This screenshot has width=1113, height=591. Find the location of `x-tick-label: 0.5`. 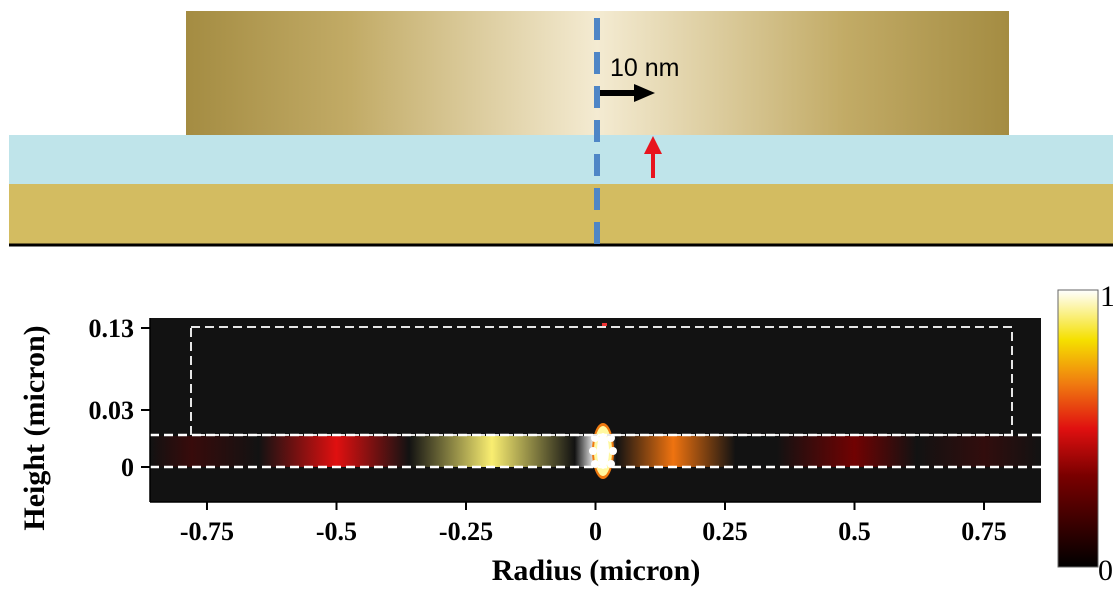

x-tick-label: 0.5 is located at coordinates (854, 531).